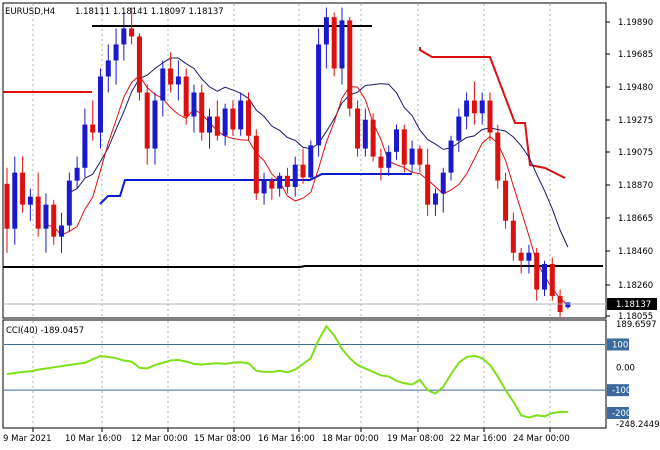  I want to click on current-price-tag, so click(632, 304).